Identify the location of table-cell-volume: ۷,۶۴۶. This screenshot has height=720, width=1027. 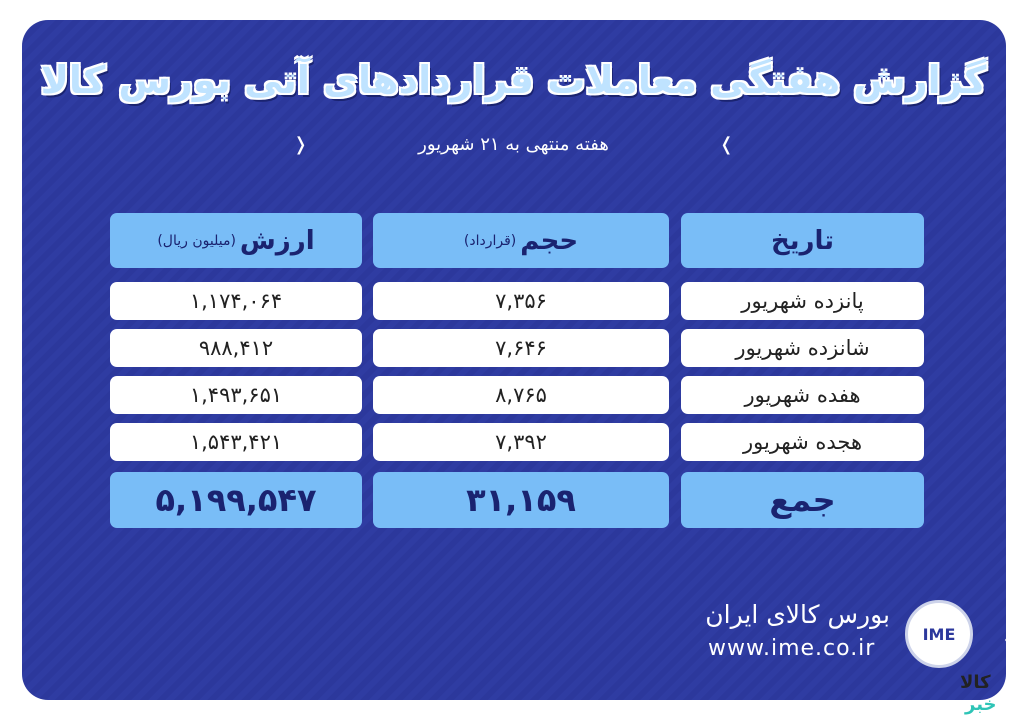
(521, 348).